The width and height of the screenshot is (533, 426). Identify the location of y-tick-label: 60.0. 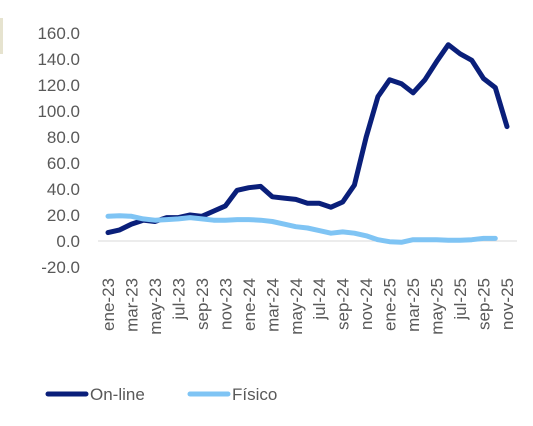
(63, 163).